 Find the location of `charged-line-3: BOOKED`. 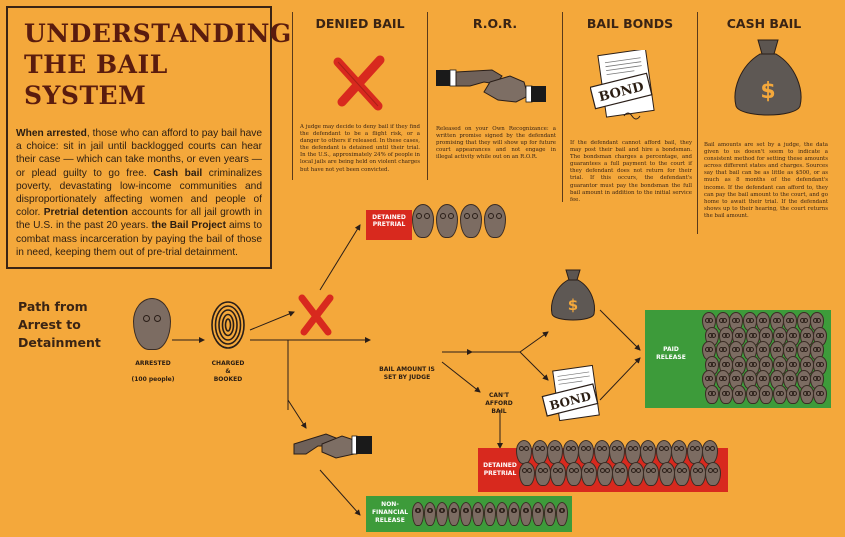

charged-line-3: BOOKED is located at coordinates (228, 379).